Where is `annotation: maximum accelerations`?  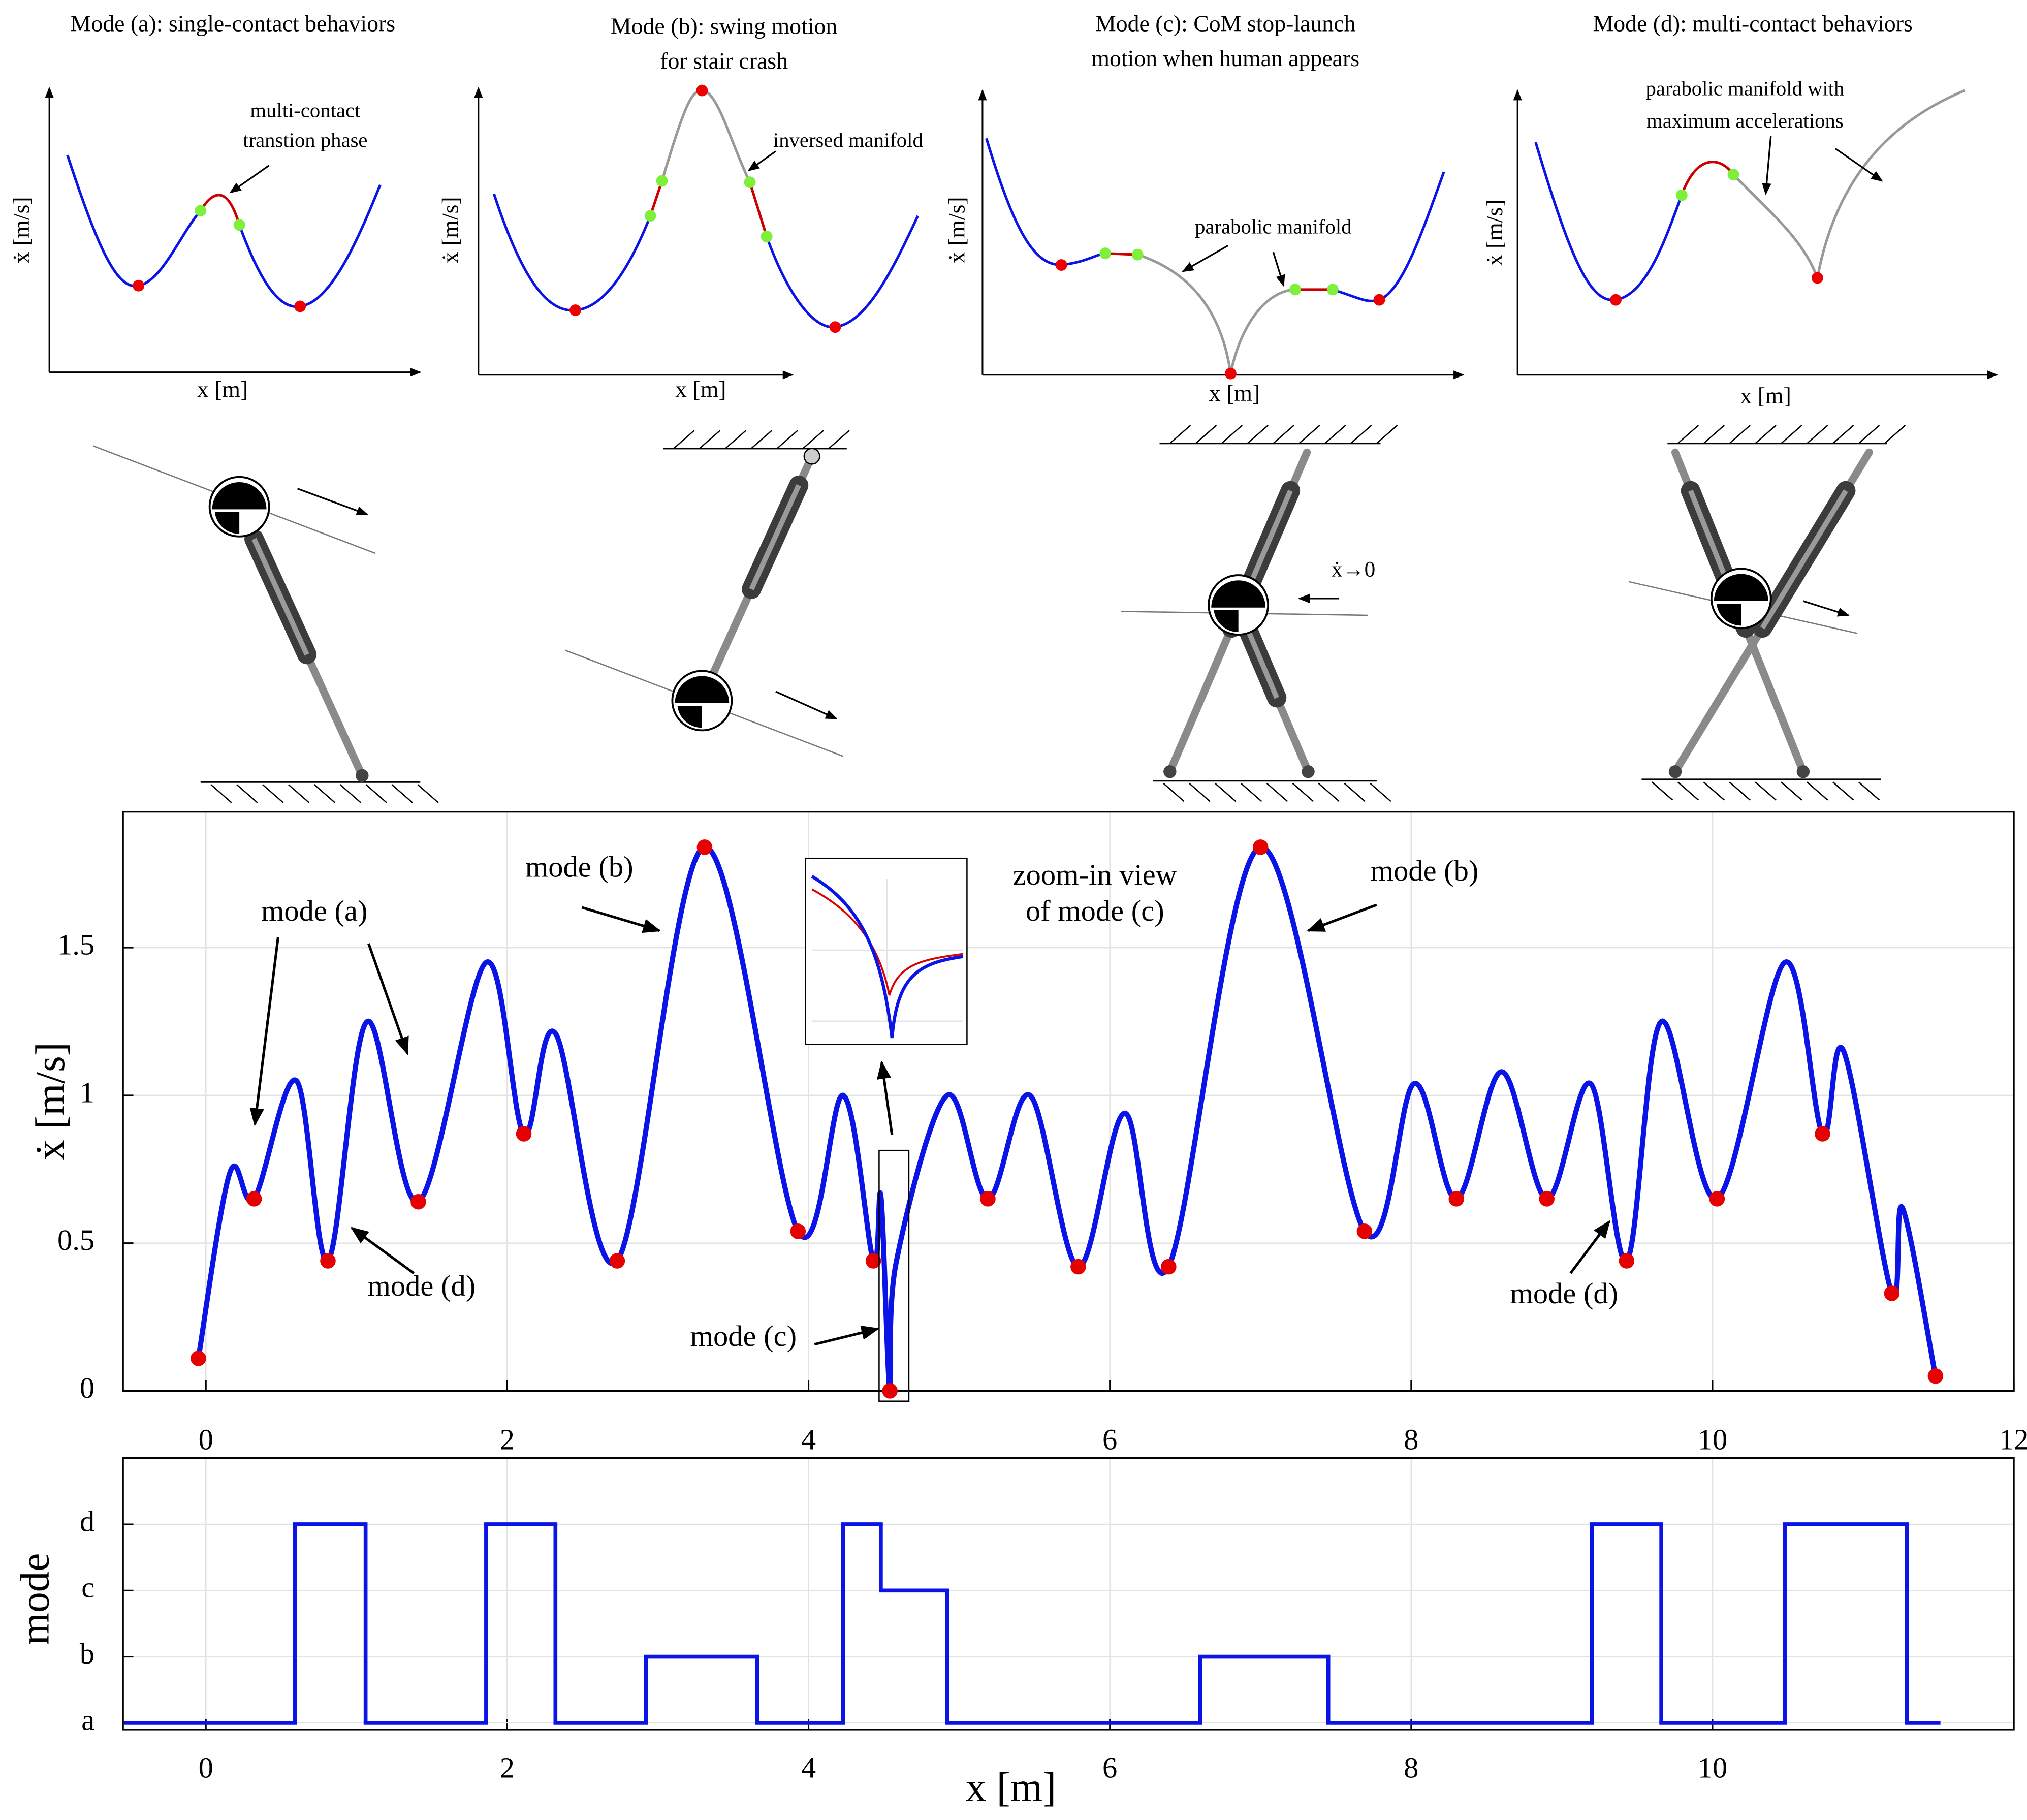 annotation: maximum accelerations is located at coordinates (1745, 120).